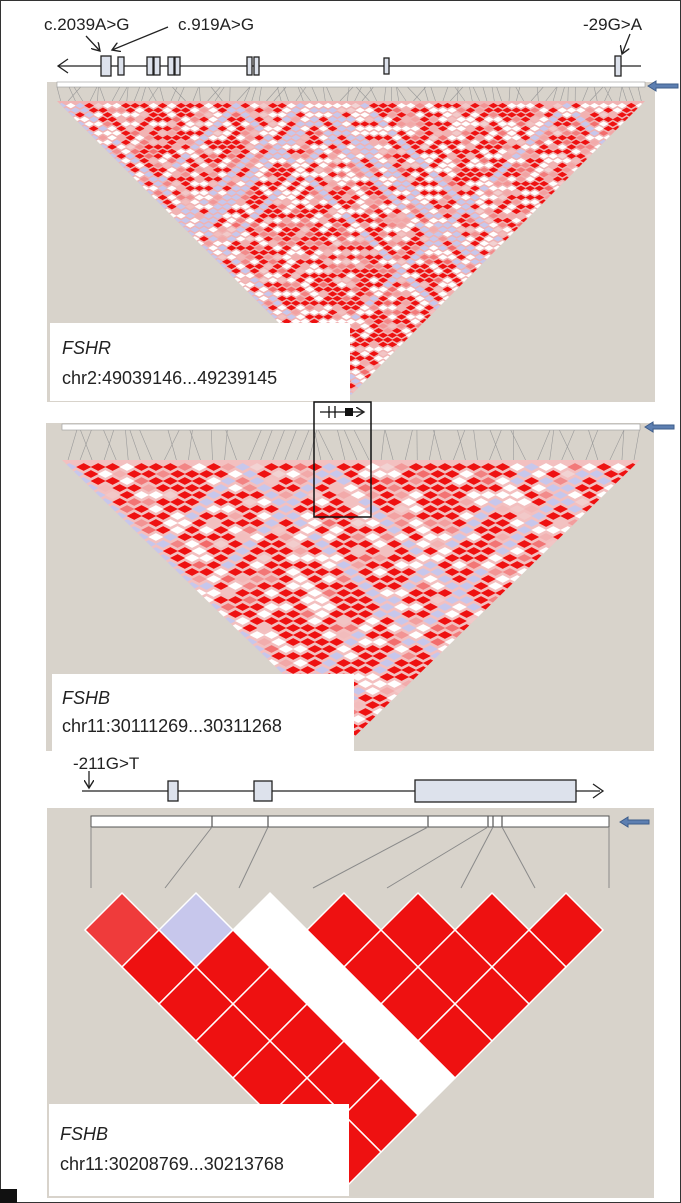 The height and width of the screenshot is (1203, 681). Describe the element at coordinates (86, 348) in the screenshot. I see `fshr-gene-name: FSHR` at that location.